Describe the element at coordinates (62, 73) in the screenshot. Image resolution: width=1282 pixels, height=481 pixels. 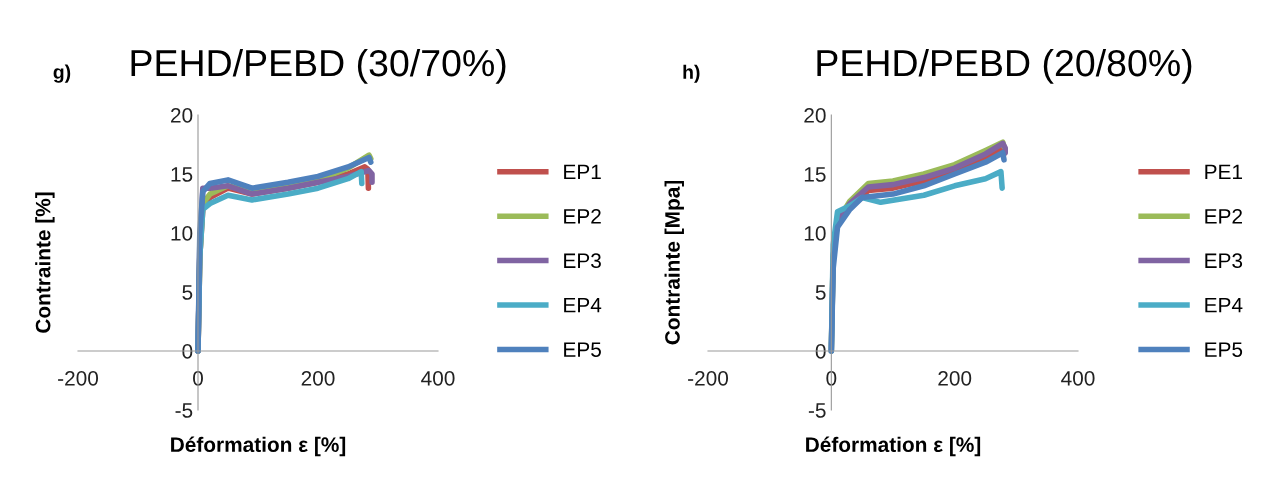
I see `text: g)` at that location.